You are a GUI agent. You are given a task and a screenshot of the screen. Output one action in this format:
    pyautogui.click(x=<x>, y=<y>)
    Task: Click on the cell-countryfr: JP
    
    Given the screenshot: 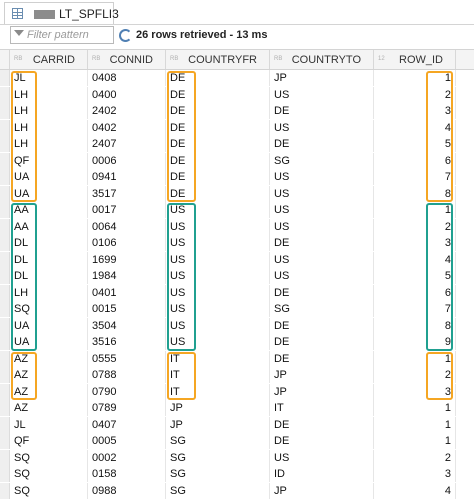 What is the action you would take?
    pyautogui.click(x=218, y=408)
    